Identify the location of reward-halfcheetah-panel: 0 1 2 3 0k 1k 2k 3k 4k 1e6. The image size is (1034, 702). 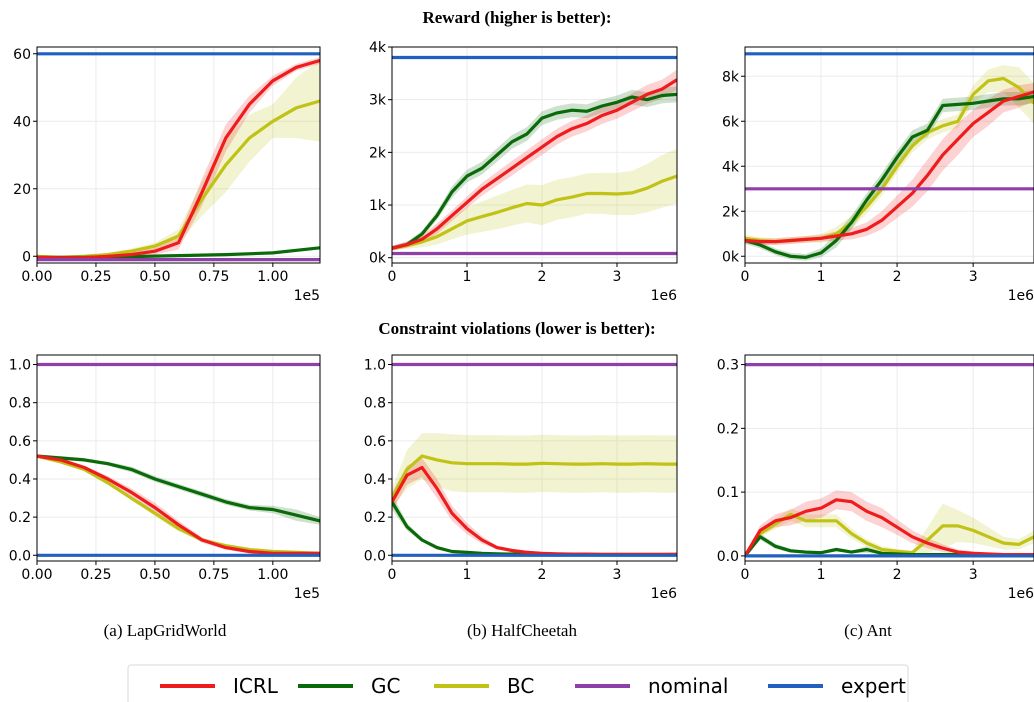
(523, 172).